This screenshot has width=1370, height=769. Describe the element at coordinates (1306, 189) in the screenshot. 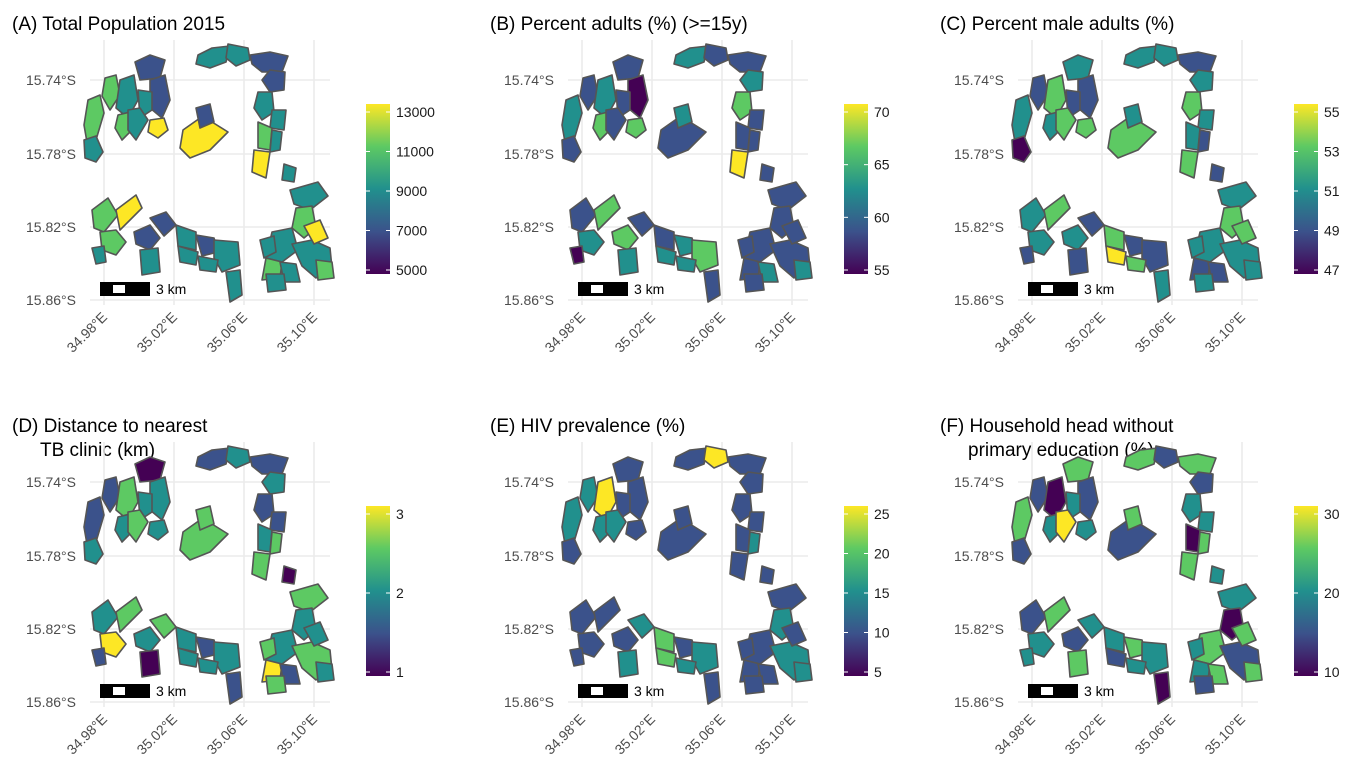

I see `panel-C-colorbar-gradient` at that location.